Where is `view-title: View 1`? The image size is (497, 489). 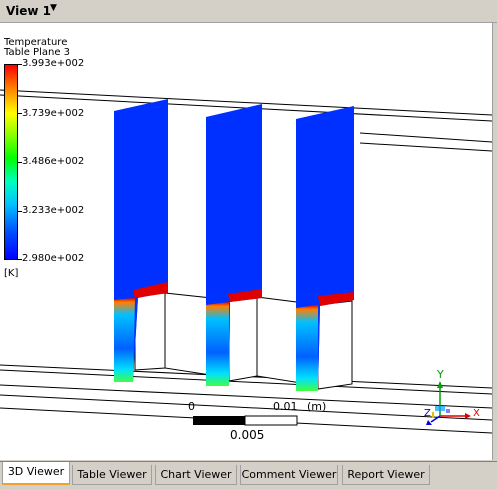 view-title: View 1 is located at coordinates (28, 11).